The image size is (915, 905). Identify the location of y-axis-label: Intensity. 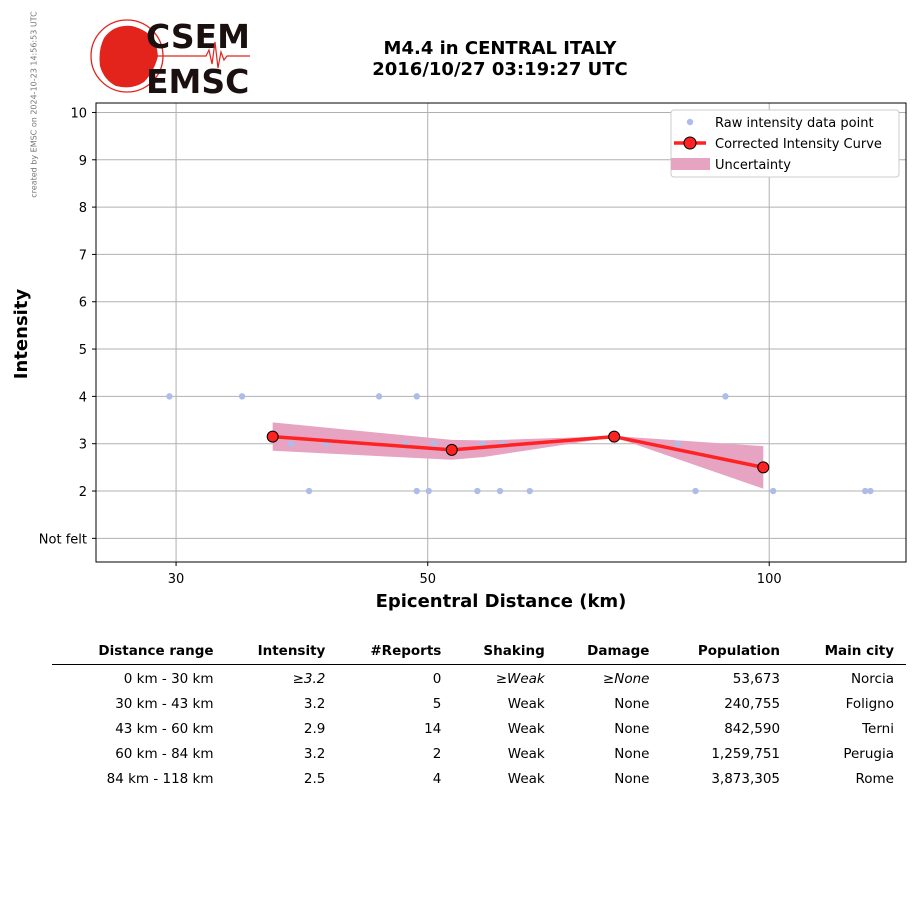
(21, 334).